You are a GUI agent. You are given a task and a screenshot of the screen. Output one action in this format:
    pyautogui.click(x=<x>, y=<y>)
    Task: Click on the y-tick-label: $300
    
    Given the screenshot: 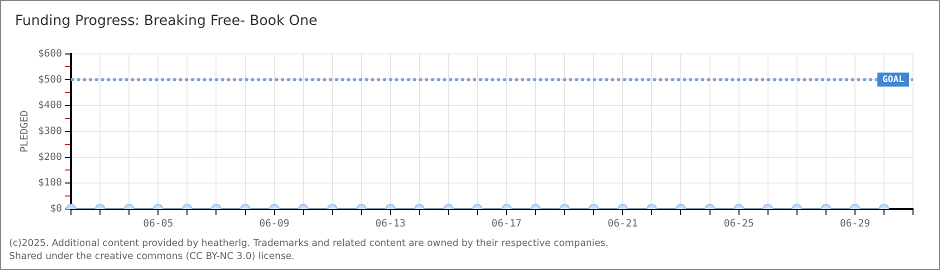 What is the action you would take?
    pyautogui.click(x=50, y=131)
    